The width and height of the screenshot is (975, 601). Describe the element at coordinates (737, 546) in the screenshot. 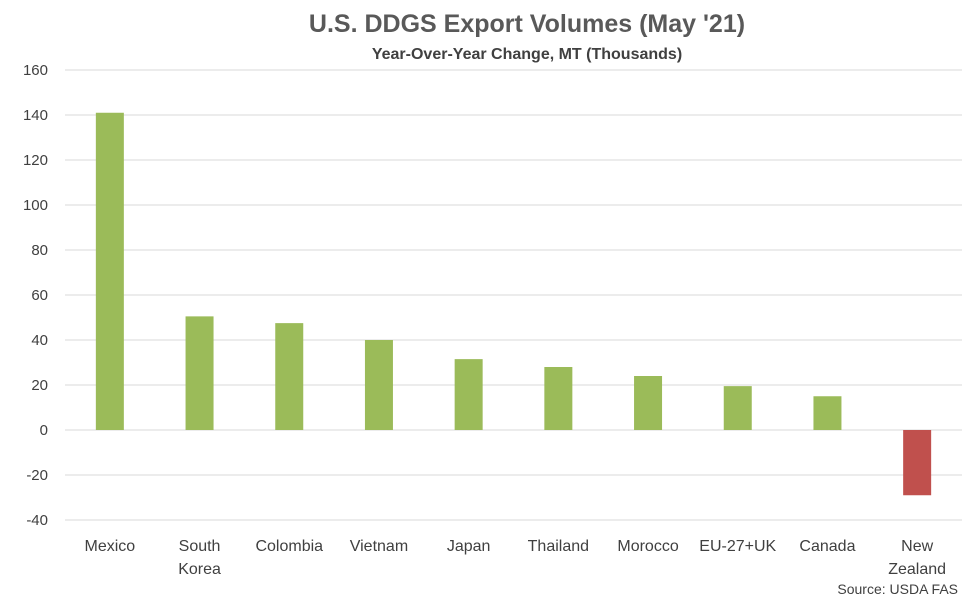

I see `x-category-label: EU-27+UK` at that location.